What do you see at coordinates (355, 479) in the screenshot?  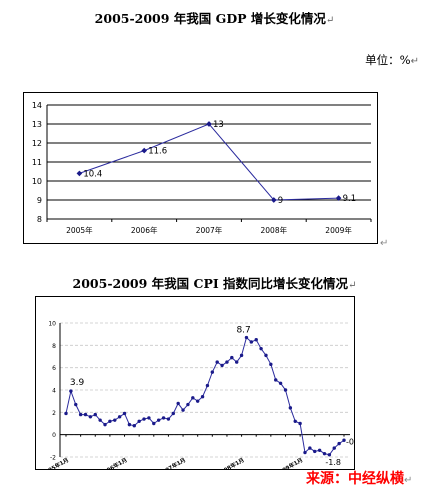 I see `source-label-text: 来源：中经纵横` at bounding box center [355, 479].